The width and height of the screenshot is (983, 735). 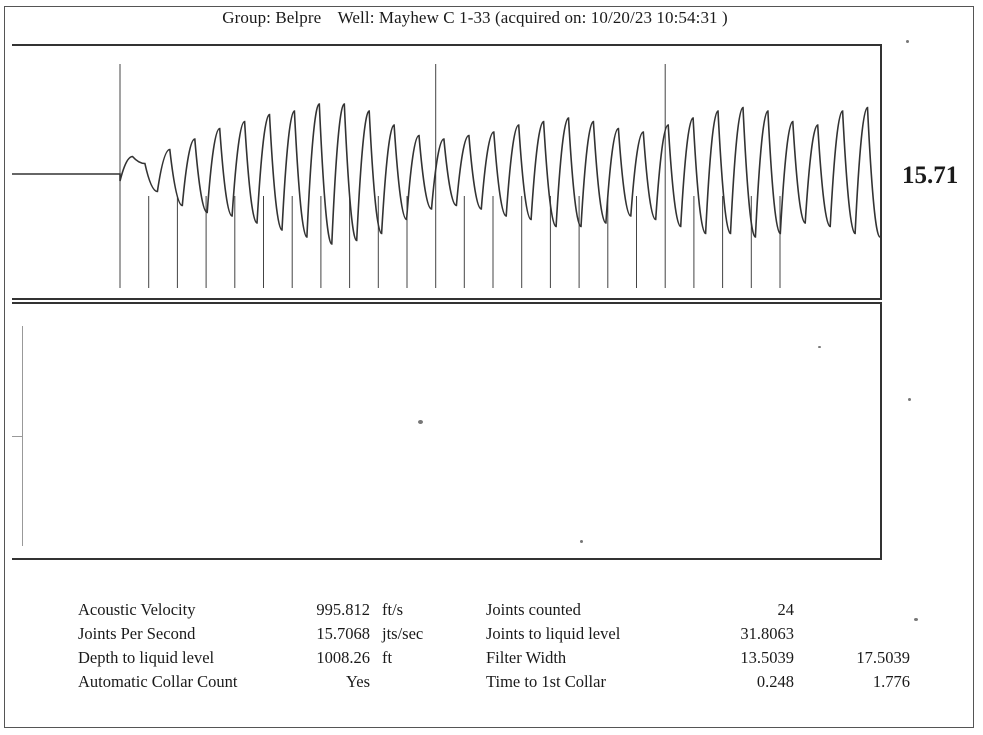 I want to click on result-unit: ft, so click(x=387, y=657).